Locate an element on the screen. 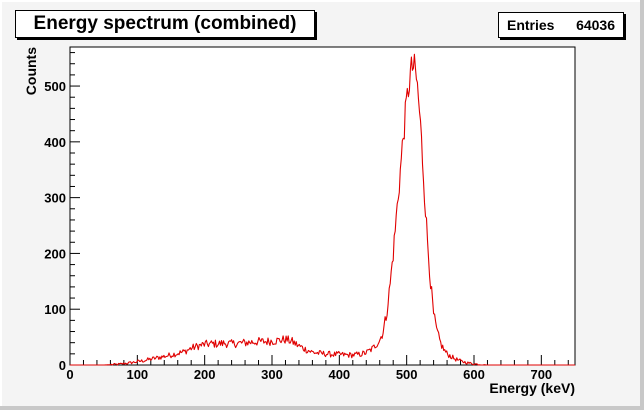 This screenshot has width=644, height=410. stats-entries-value: 64036 is located at coordinates (595, 25).